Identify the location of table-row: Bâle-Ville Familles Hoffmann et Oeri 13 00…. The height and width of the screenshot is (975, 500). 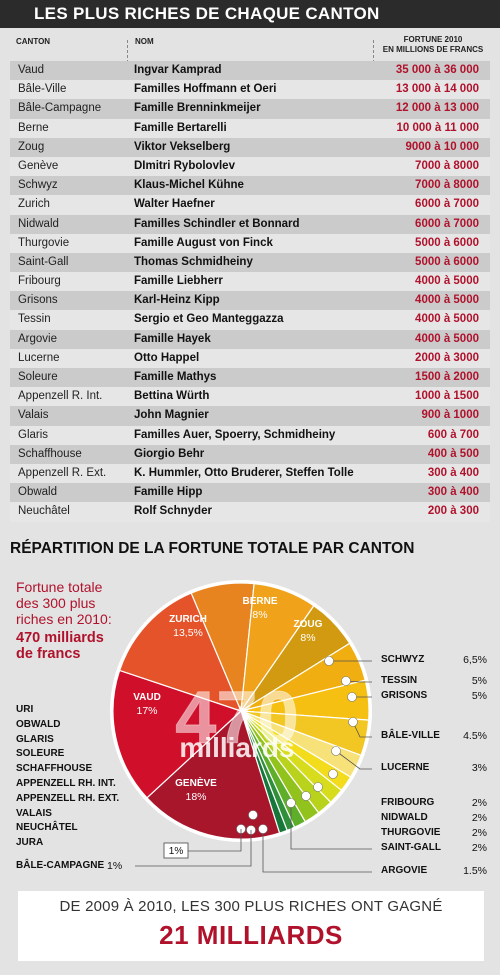
(250, 90).